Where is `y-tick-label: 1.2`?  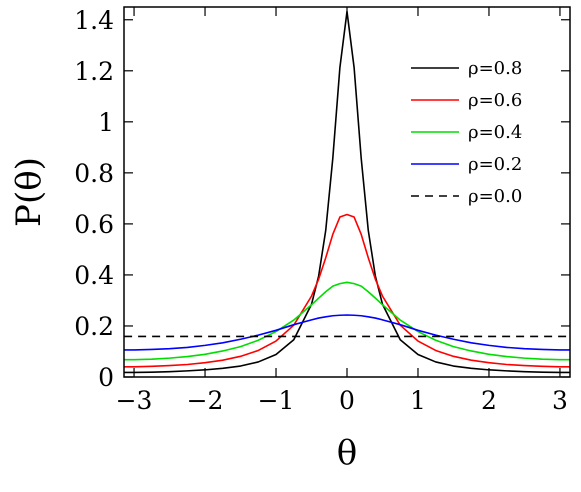 y-tick-label: 1.2 is located at coordinates (94, 71).